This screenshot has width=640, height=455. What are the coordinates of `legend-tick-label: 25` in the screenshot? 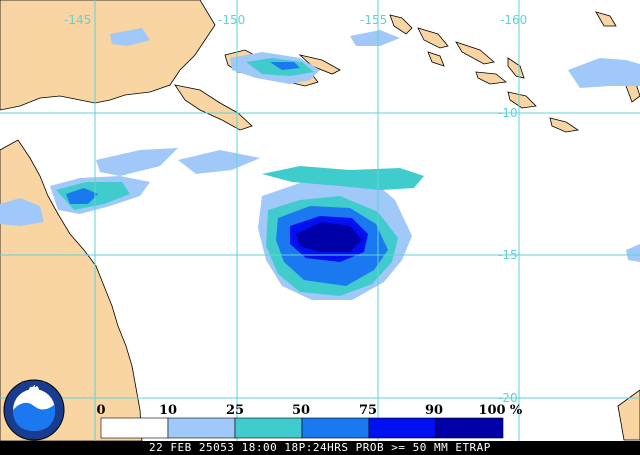 It's located at (235, 410).